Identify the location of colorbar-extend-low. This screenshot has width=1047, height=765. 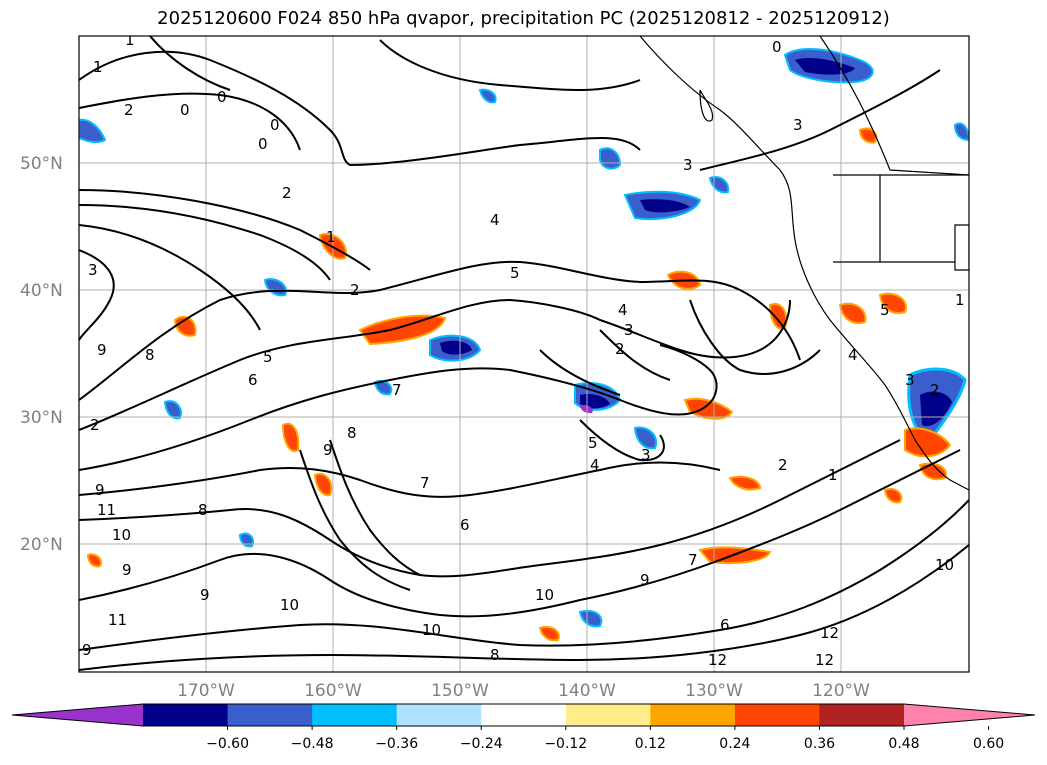
(77, 715).